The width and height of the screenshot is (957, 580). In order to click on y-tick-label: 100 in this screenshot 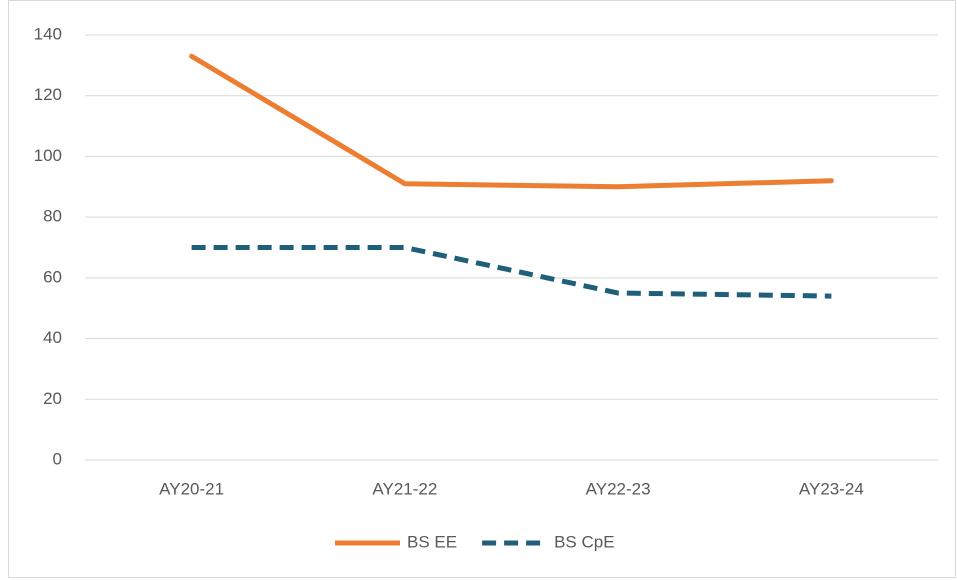, I will do `click(48, 155)`.